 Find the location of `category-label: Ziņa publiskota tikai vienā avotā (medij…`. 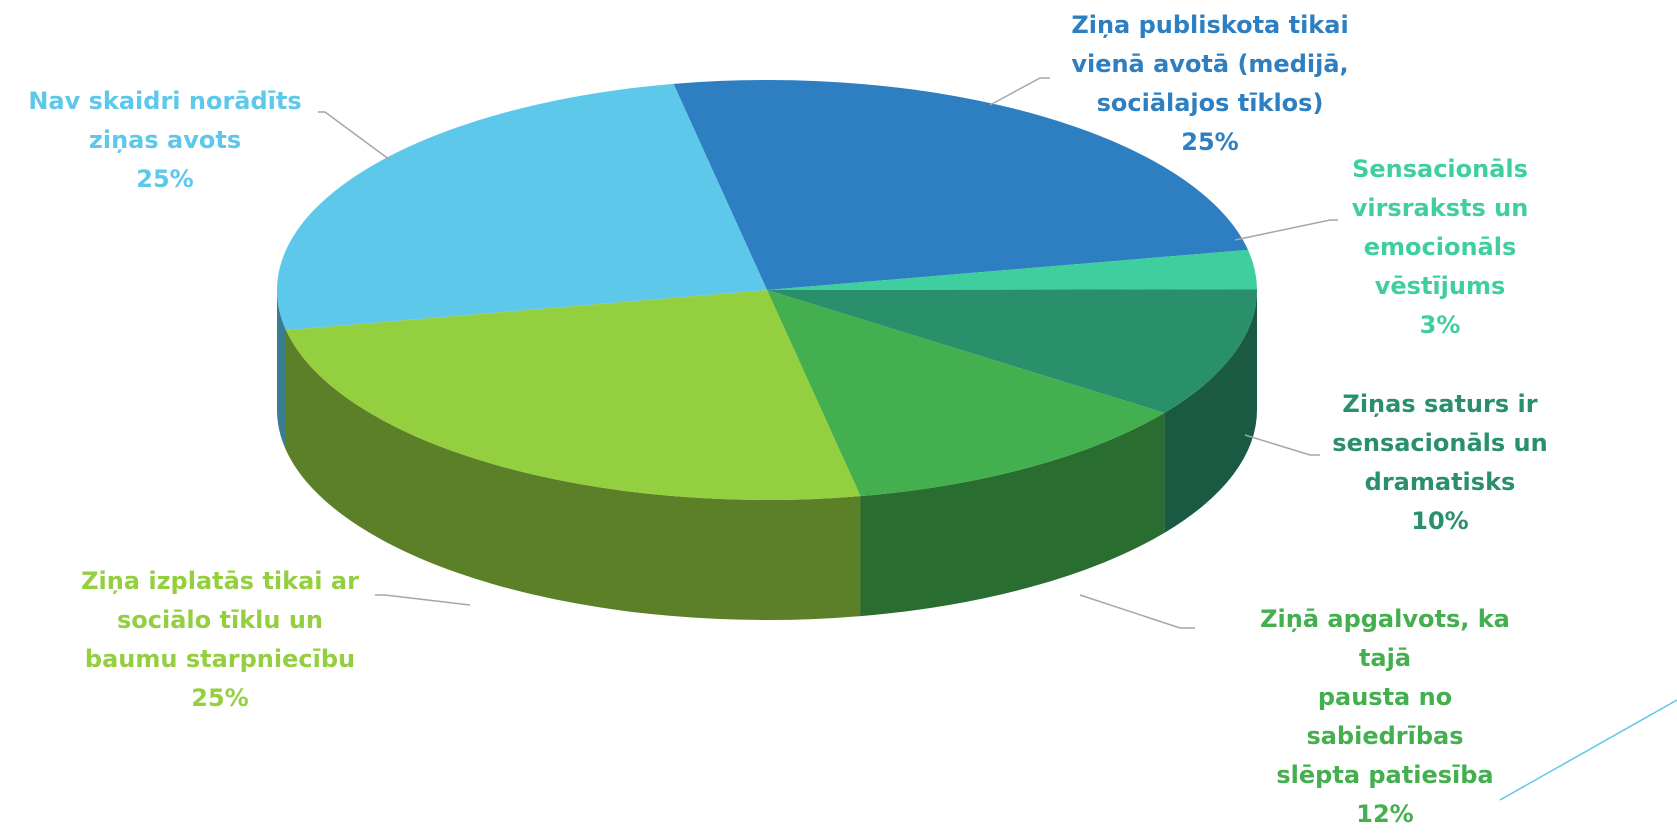

category-label: Ziņa publiskota tikai vienā avotā (medij… is located at coordinates (1210, 64).